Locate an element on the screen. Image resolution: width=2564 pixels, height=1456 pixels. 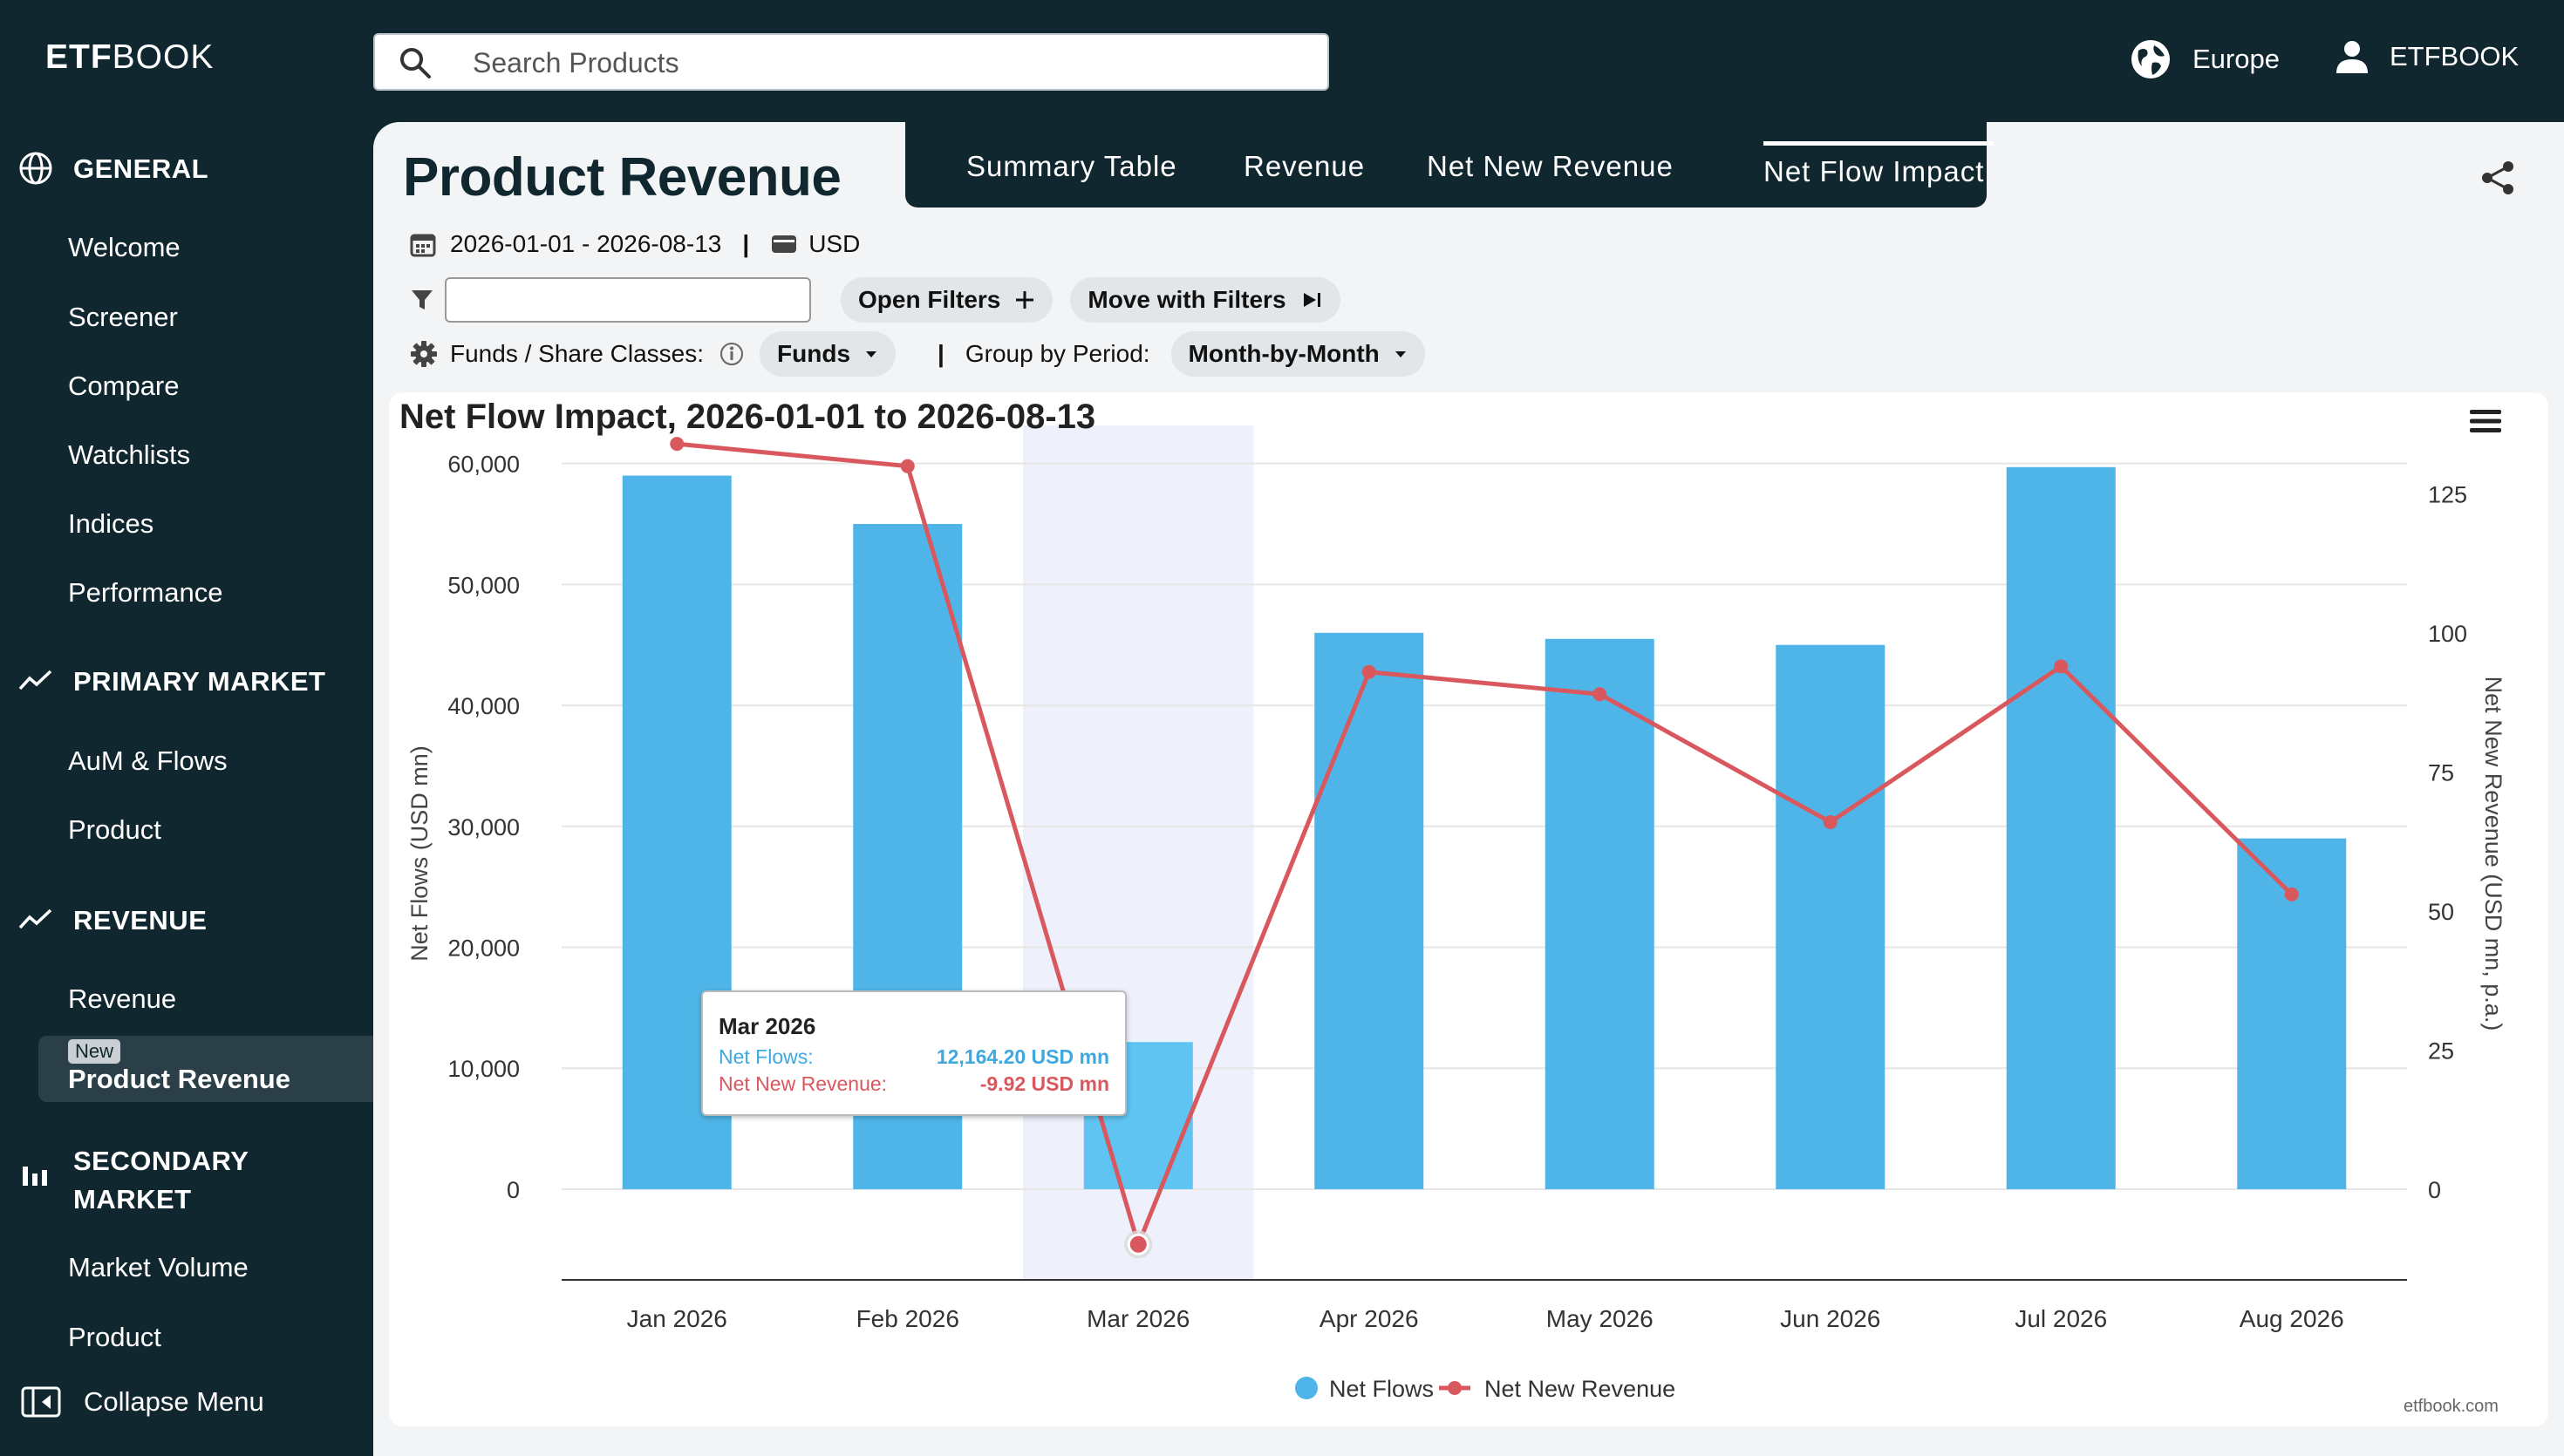
filter-input is located at coordinates (628, 300).